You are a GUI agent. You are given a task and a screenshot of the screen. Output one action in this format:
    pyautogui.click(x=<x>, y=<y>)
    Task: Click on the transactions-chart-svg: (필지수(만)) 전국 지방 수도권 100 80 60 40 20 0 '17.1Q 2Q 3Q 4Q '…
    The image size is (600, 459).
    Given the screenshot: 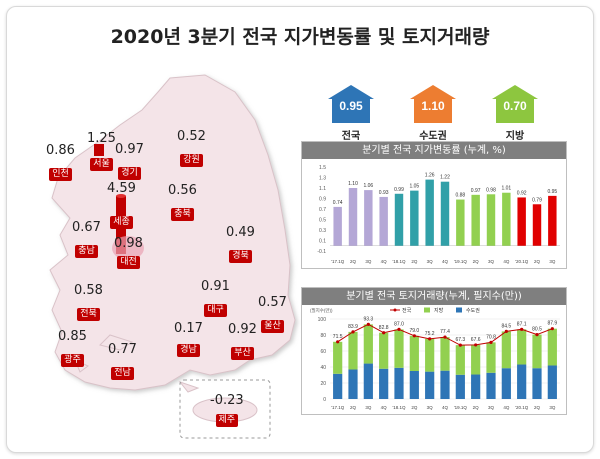 What is the action you would take?
    pyautogui.click(x=435, y=358)
    